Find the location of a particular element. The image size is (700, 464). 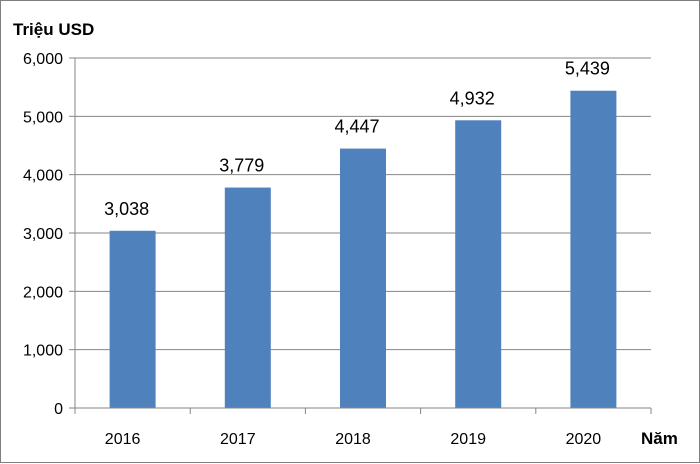

x-tick-label: 2020 is located at coordinates (584, 439).